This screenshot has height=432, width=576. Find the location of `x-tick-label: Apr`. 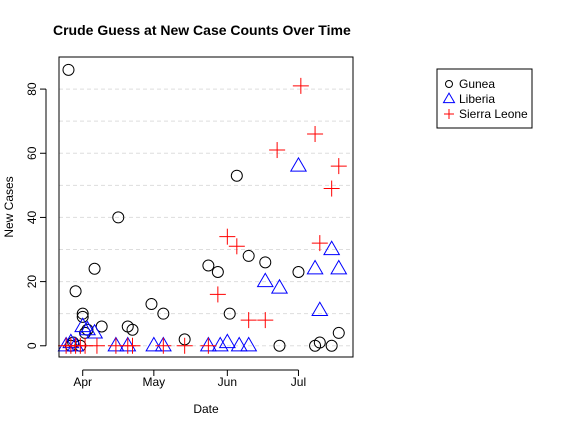

x-tick-label: Apr is located at coordinates (82, 382).